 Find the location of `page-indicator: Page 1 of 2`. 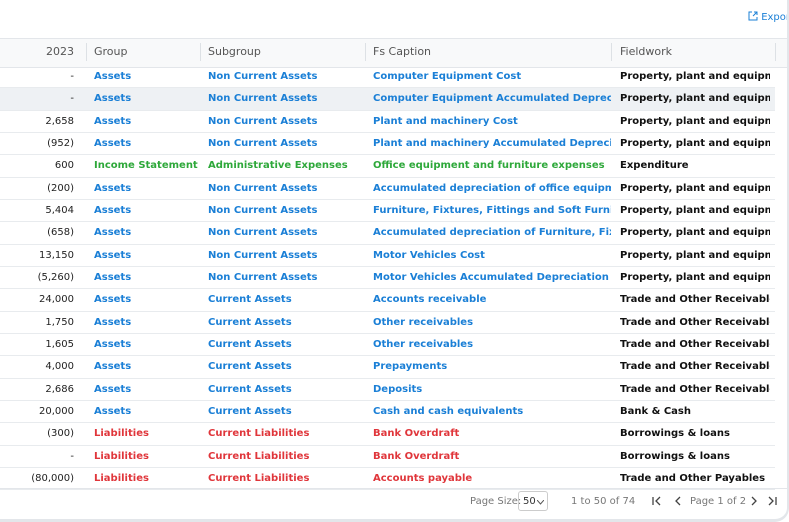

page-indicator: Page 1 of 2 is located at coordinates (718, 501).